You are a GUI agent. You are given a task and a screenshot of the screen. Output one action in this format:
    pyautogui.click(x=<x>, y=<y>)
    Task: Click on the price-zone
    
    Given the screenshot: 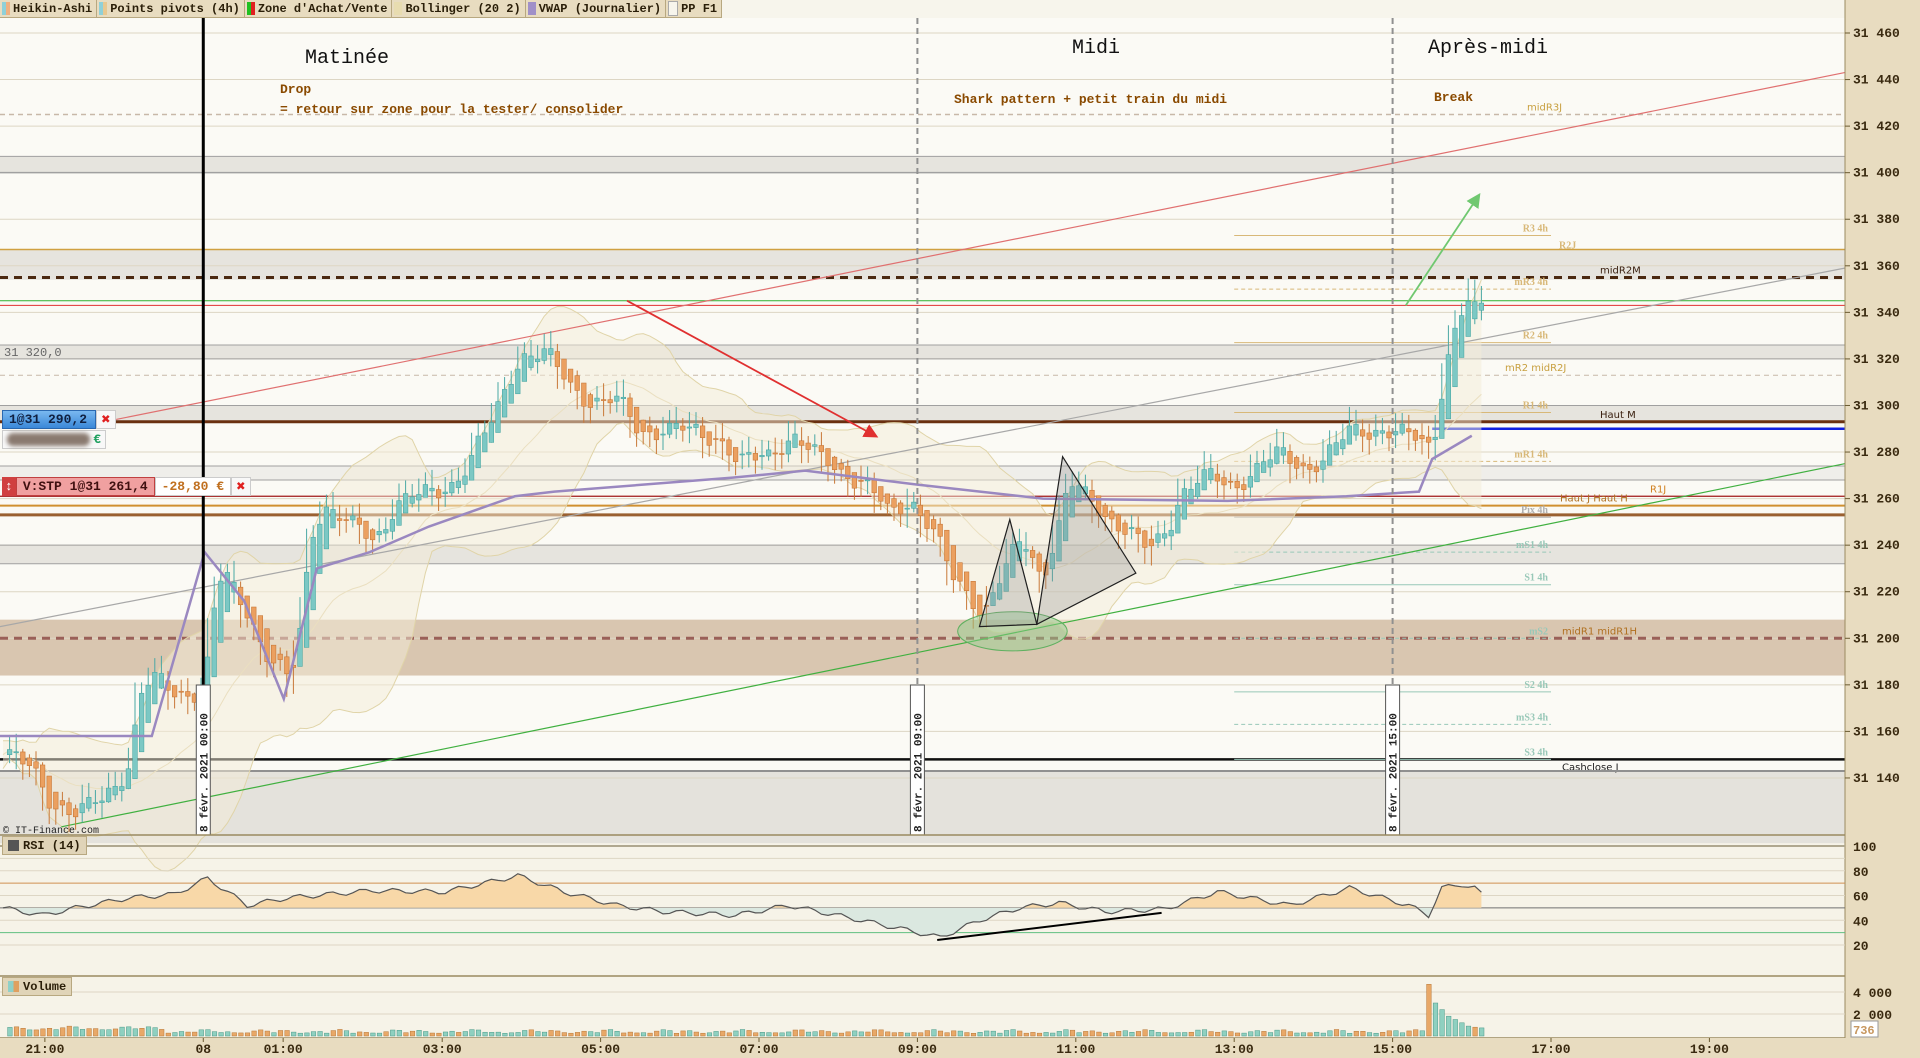 What is the action you would take?
    pyautogui.click(x=922, y=264)
    